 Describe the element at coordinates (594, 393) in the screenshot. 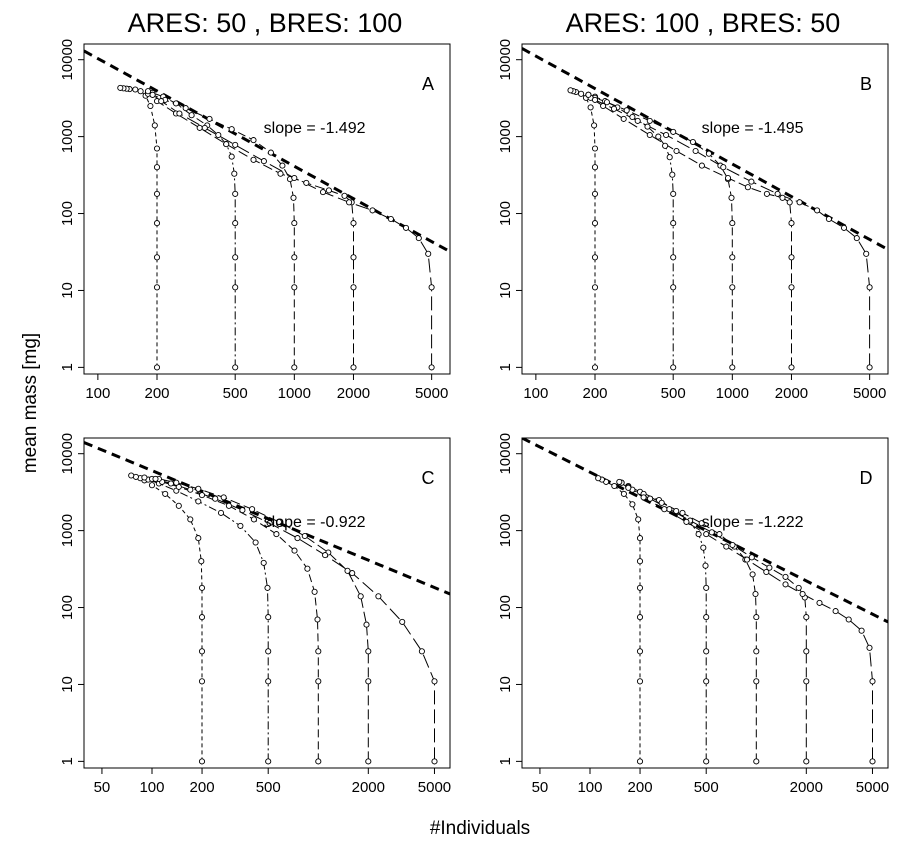

I see `x-tick-label: 200` at that location.